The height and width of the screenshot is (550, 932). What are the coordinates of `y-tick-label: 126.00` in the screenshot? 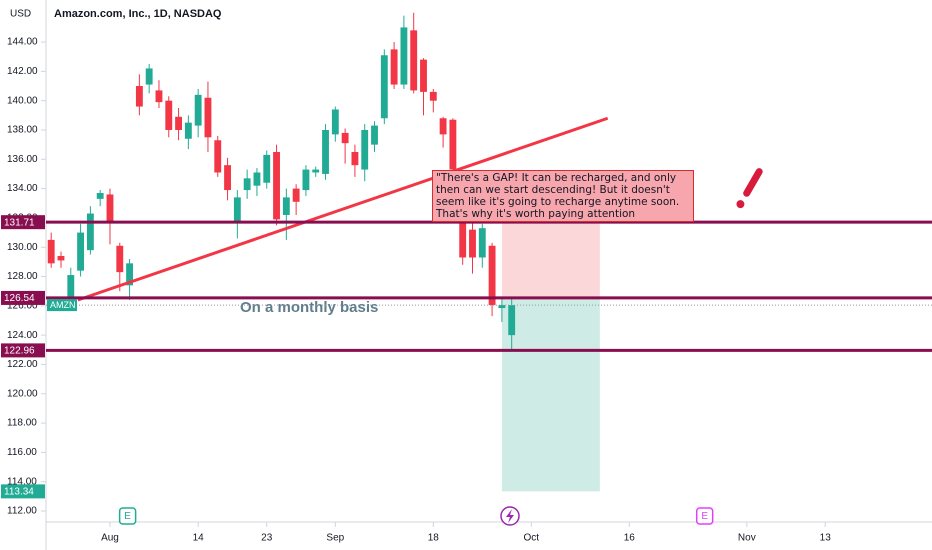 It's located at (22, 305).